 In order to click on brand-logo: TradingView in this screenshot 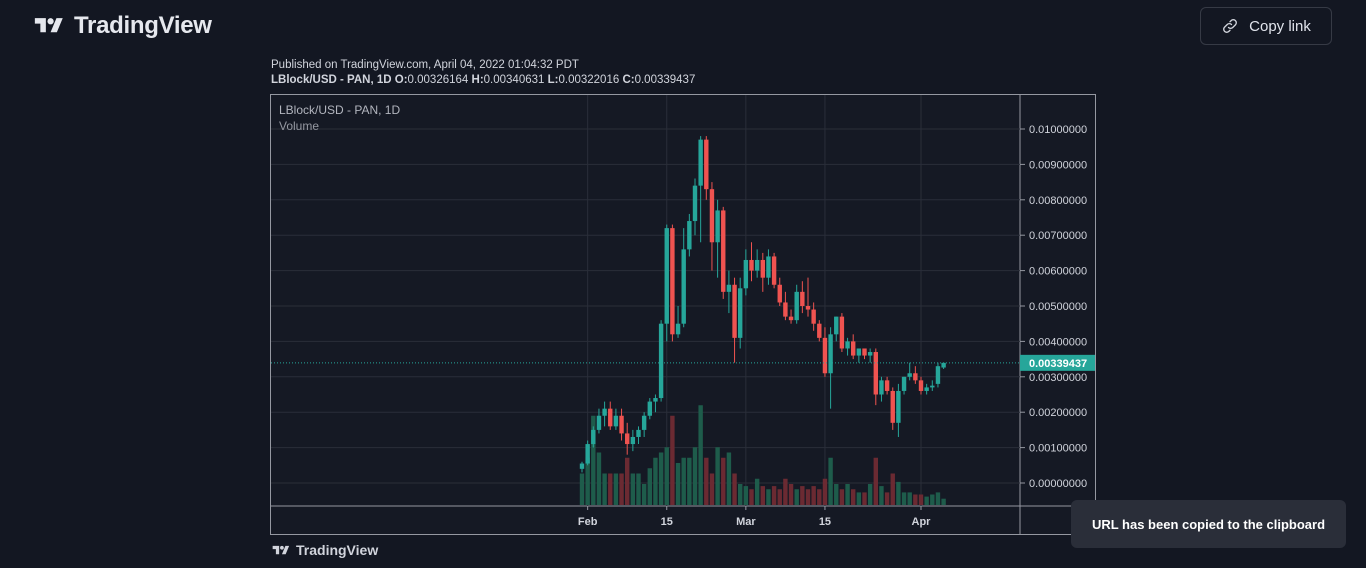, I will do `click(122, 26)`.